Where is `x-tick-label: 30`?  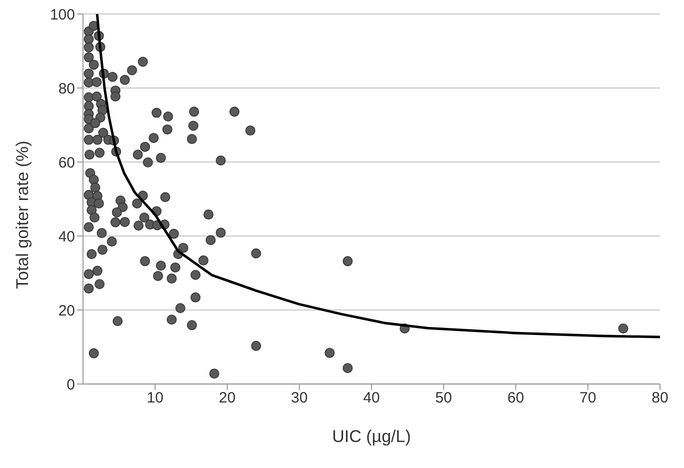 x-tick-label: 30 is located at coordinates (299, 398).